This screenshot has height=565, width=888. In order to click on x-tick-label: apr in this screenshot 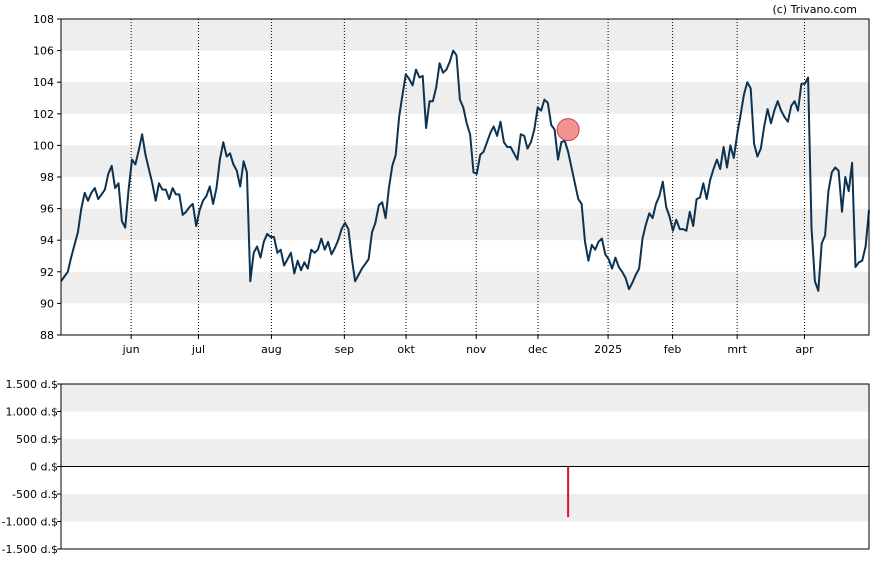, I will do `click(804, 349)`.